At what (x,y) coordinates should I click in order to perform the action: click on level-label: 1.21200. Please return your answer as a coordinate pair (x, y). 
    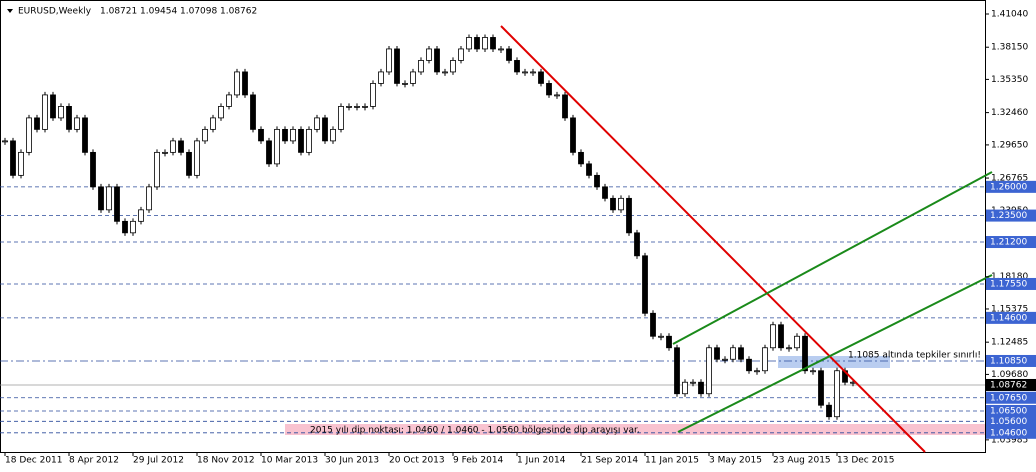
    Looking at the image, I should click on (1008, 243).